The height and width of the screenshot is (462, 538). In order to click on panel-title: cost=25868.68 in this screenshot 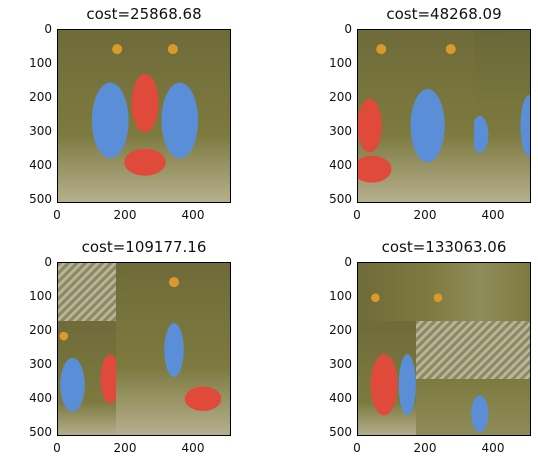, I will do `click(143, 14)`.